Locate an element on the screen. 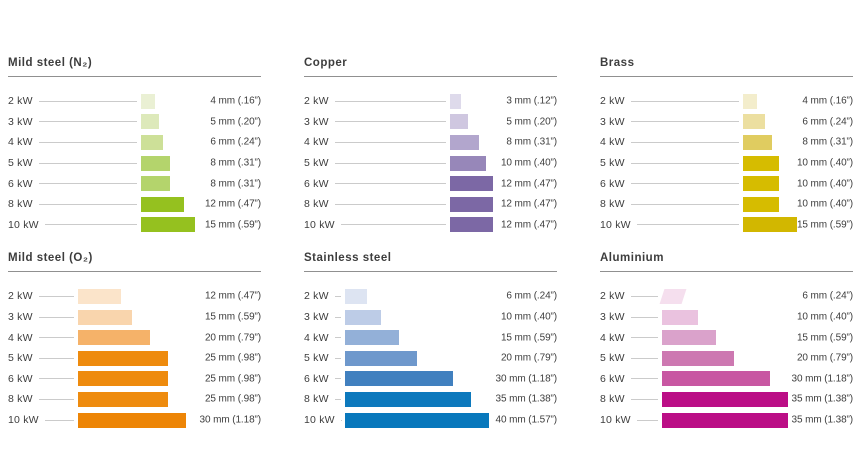  thickness-label: 20 mm (.79”) is located at coordinates (824, 358).